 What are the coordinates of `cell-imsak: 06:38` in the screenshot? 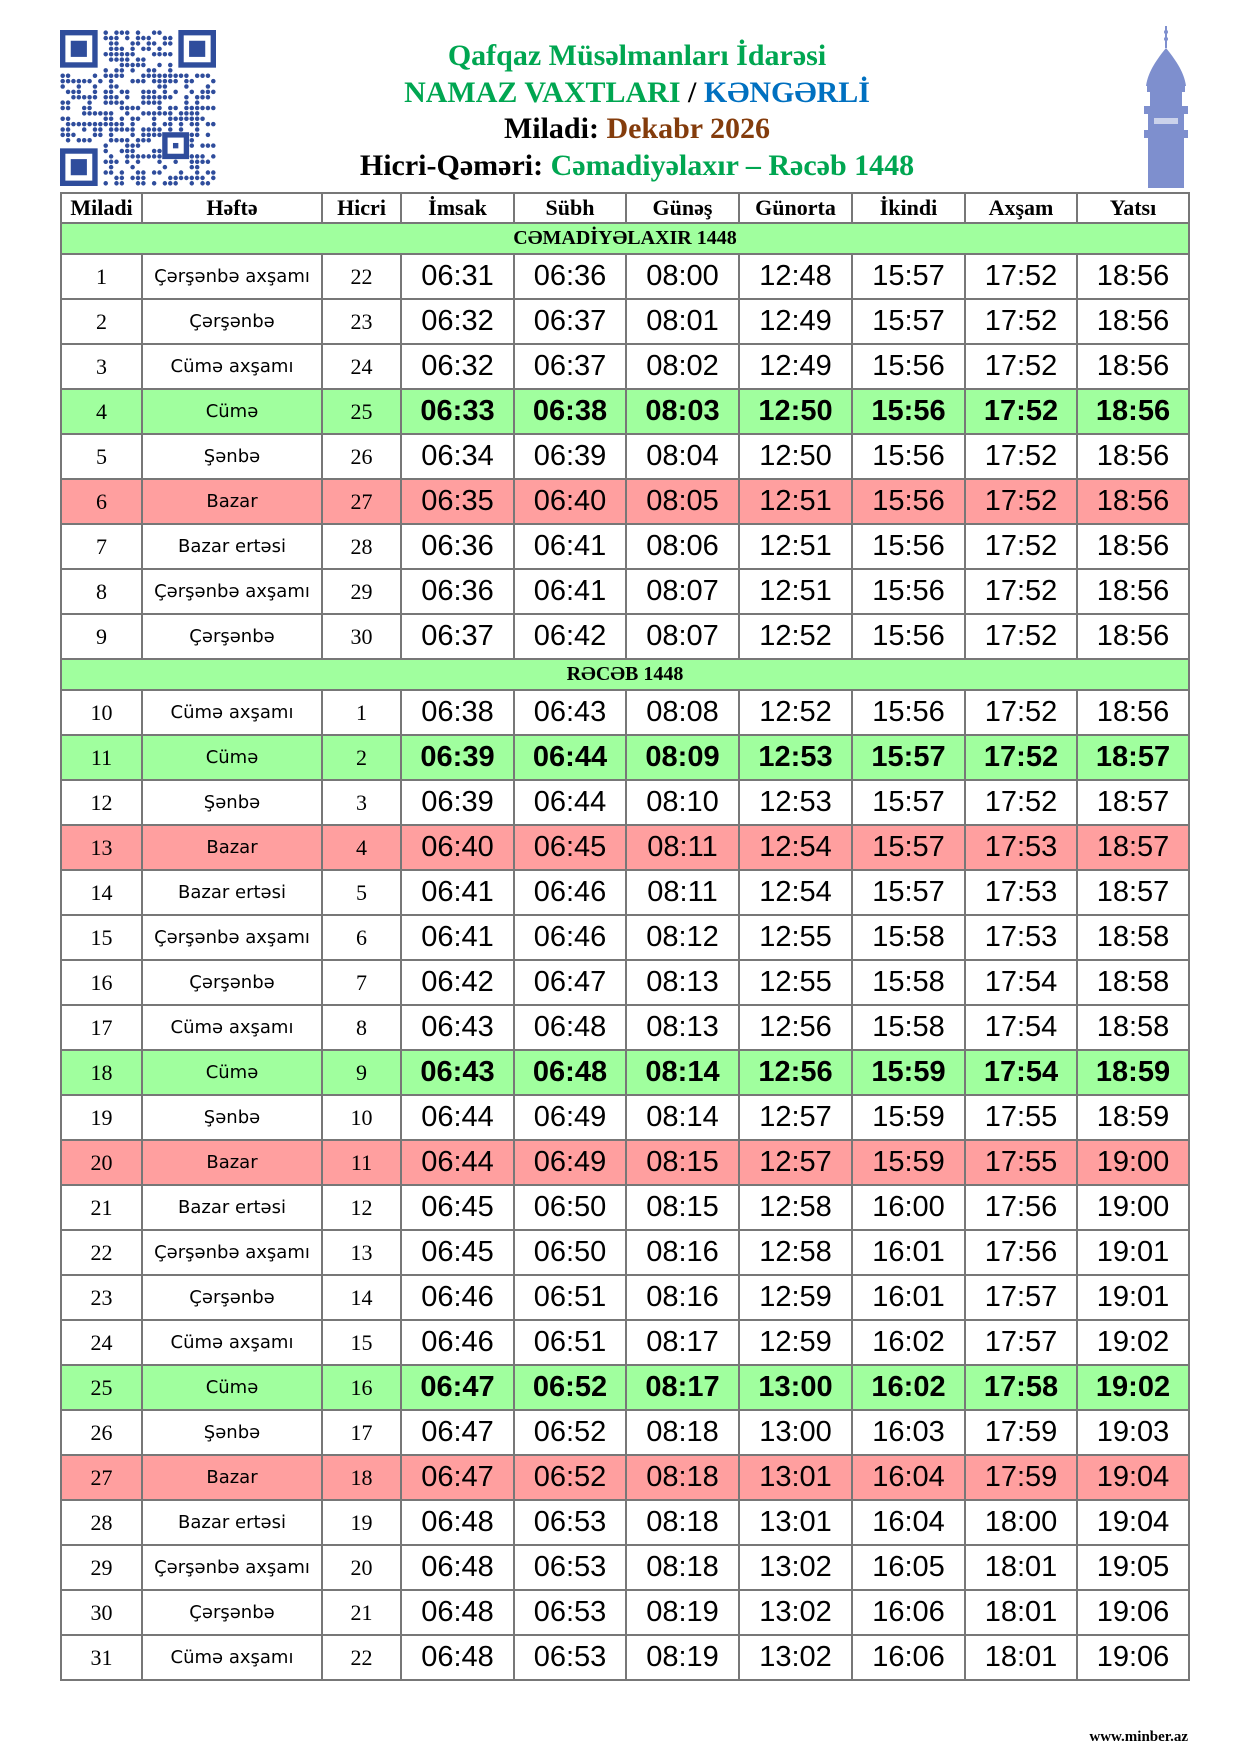 It's located at (457, 712).